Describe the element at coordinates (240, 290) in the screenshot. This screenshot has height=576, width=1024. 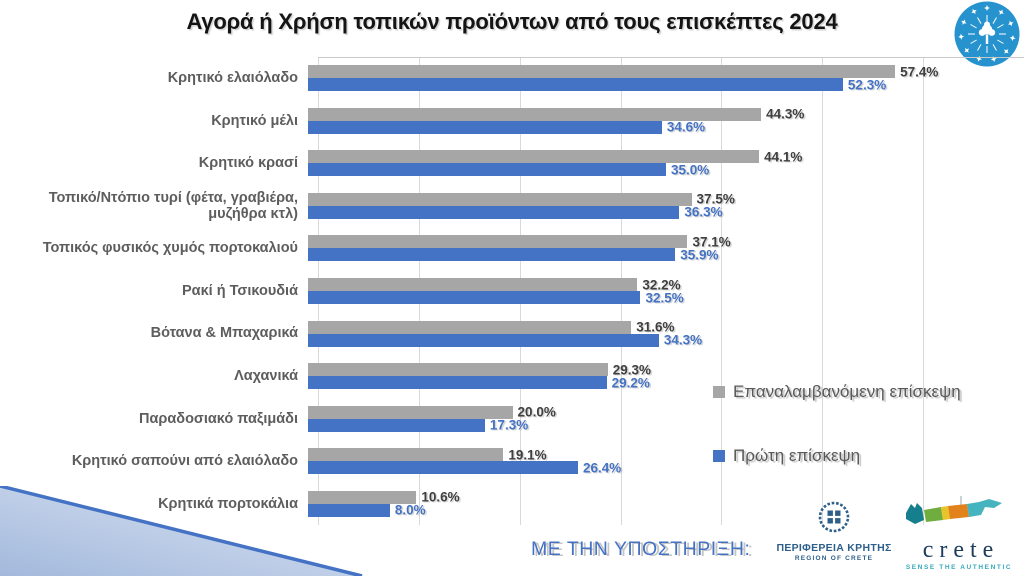
I see `category-label: Ρακί ή Τσικουδιά` at that location.